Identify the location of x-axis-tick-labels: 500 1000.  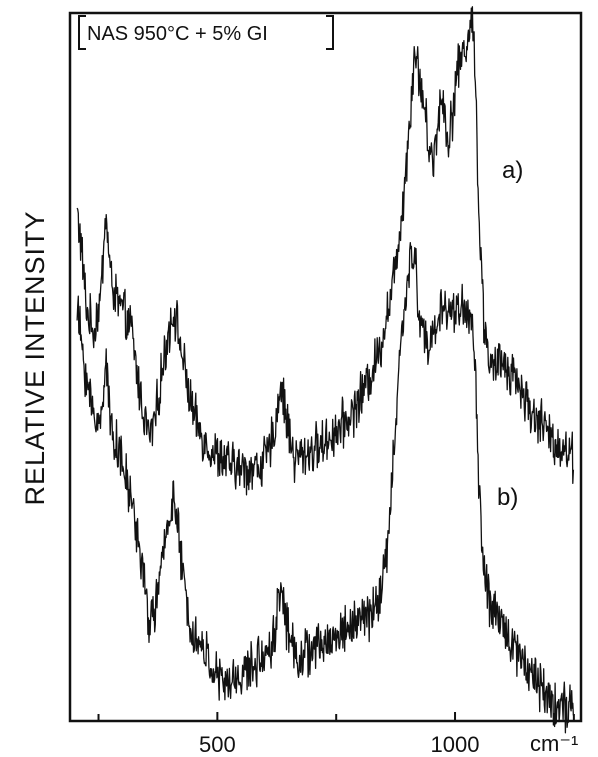
(339, 744).